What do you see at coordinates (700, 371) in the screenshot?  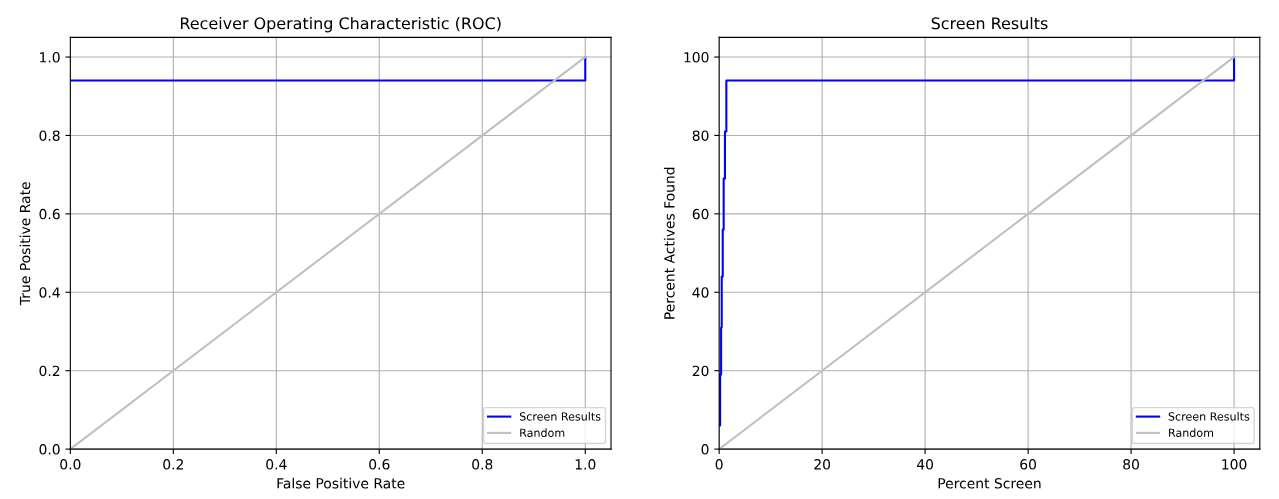 I see `y-tick-label: 20` at bounding box center [700, 371].